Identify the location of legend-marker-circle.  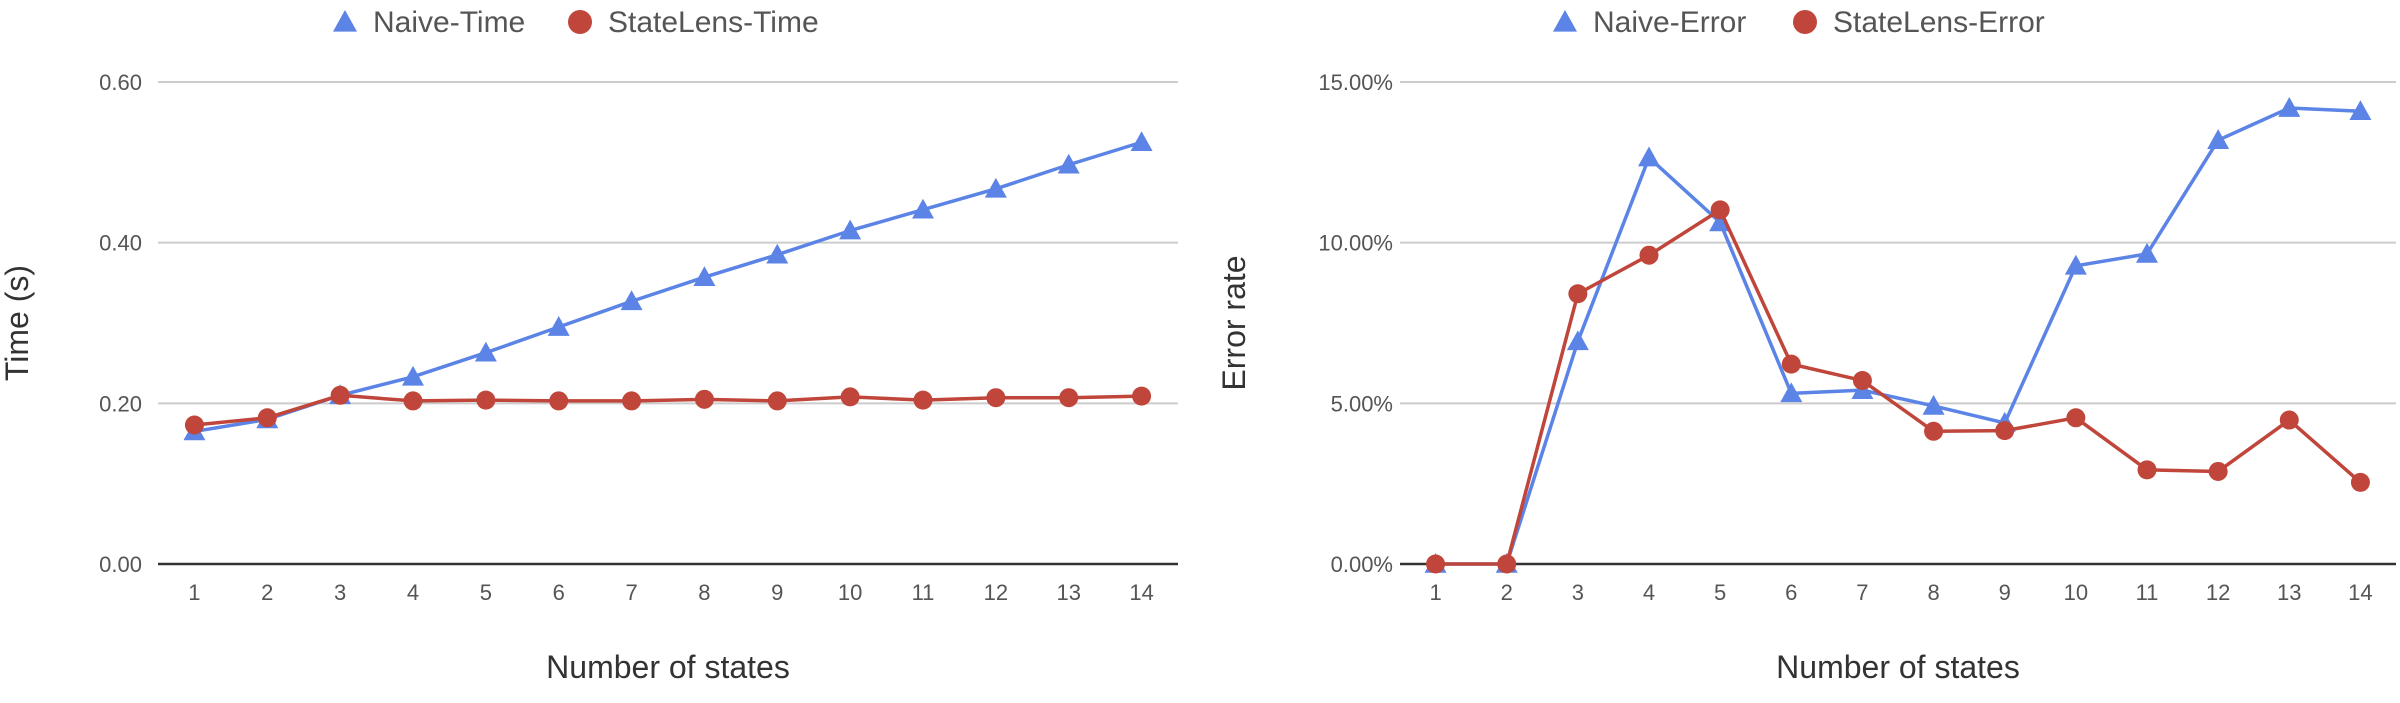
(580, 22).